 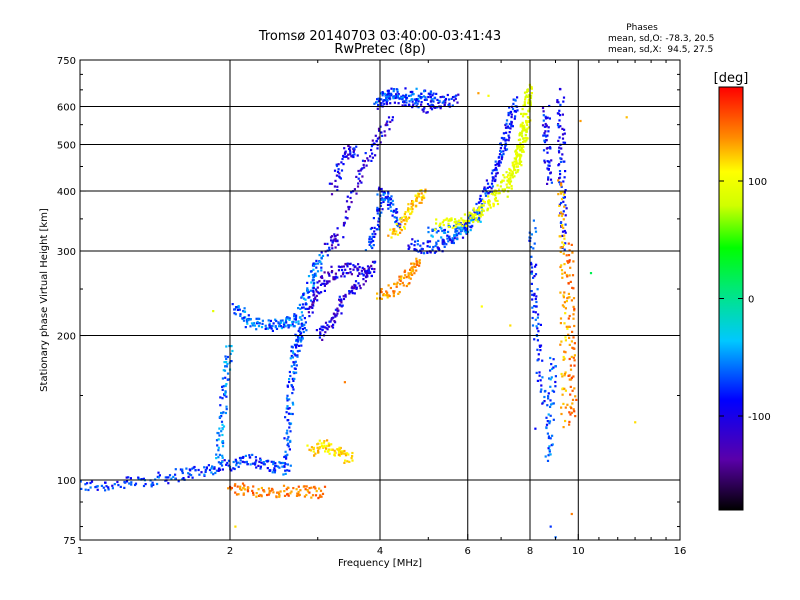 What do you see at coordinates (380, 551) in the screenshot?
I see `x-tick-label: 4` at bounding box center [380, 551].